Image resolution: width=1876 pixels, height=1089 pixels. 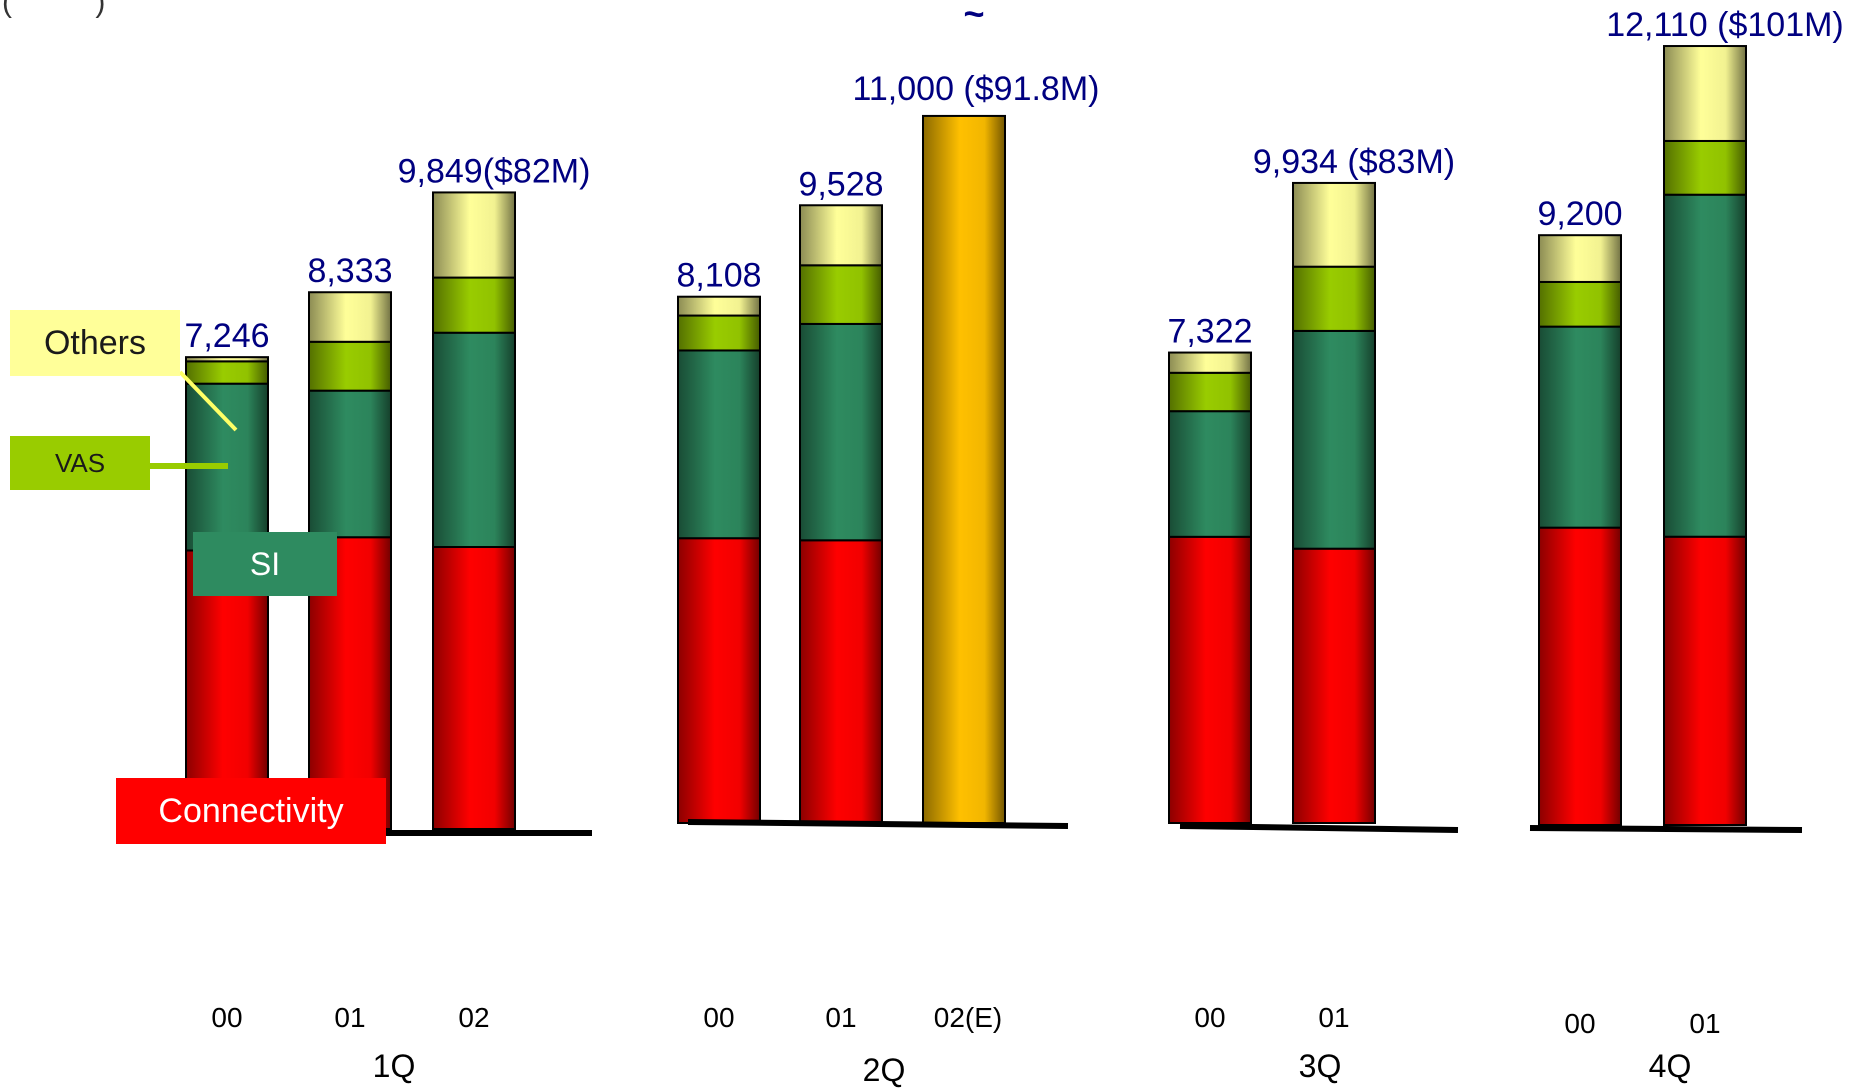 I want to click on category-label-2q-02-e: 02(E), so click(x=968, y=1017).